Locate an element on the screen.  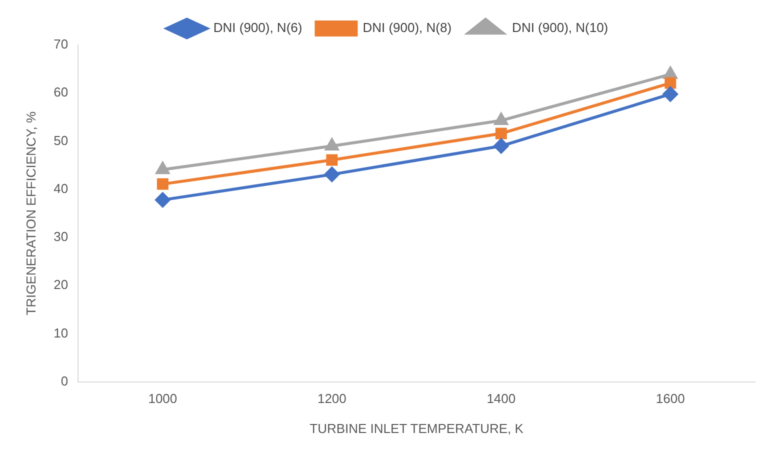
x-tick-label: 1000 is located at coordinates (163, 398).